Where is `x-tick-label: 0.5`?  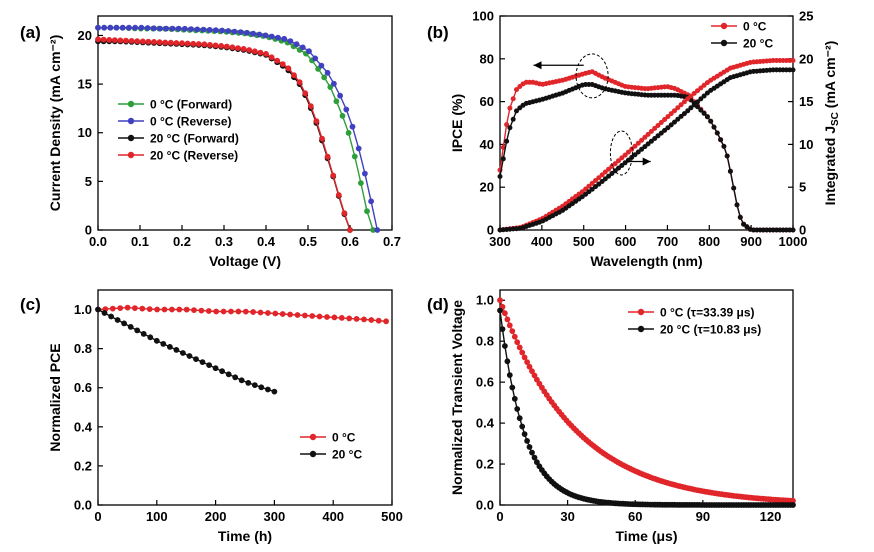
x-tick-label: 0.5 is located at coordinates (308, 241).